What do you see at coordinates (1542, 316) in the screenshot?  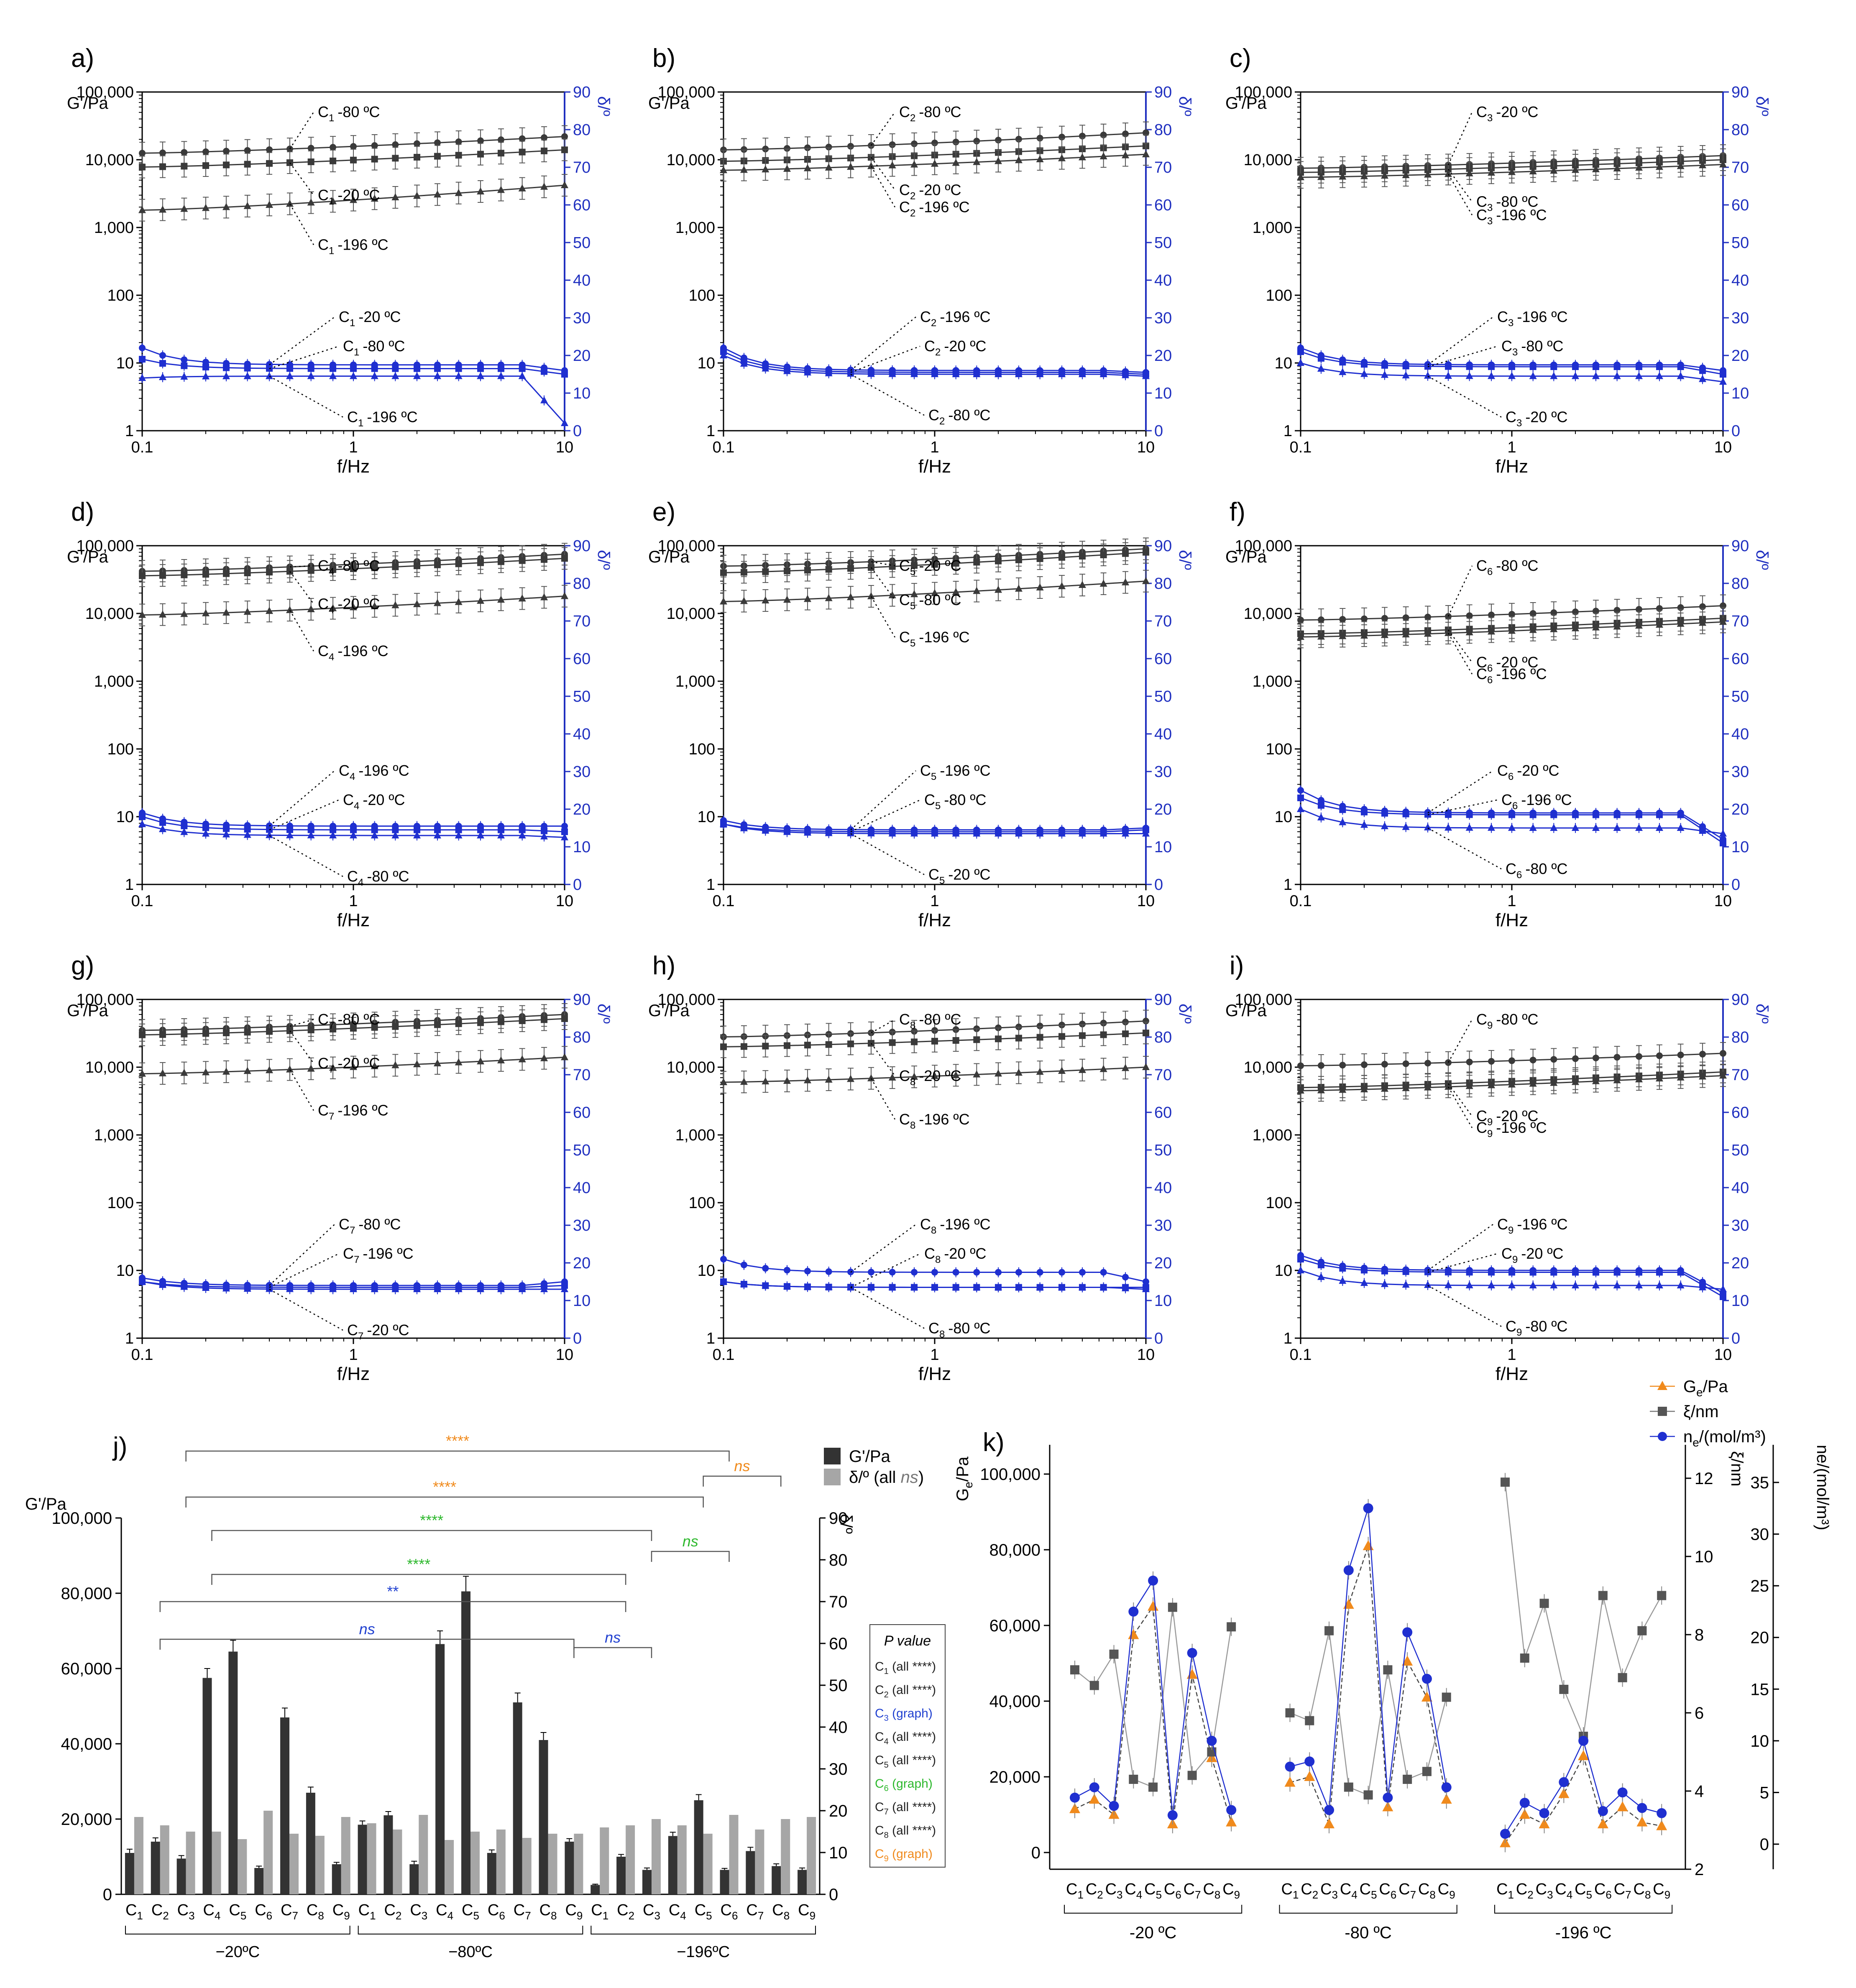 I see `annot-temp: -196 ºC` at bounding box center [1542, 316].